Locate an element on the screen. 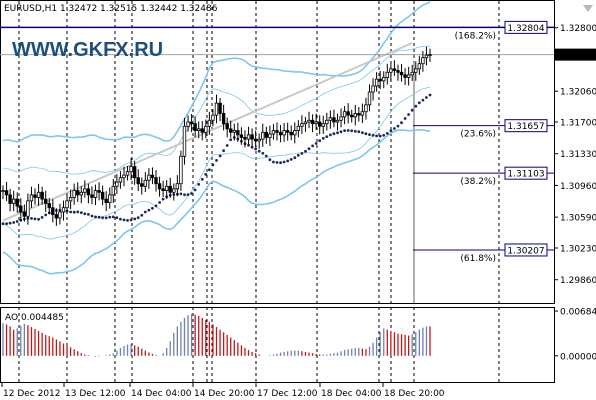 This screenshot has height=400, width=596. price-tick-label: 1.29860 is located at coordinates (578, 281).